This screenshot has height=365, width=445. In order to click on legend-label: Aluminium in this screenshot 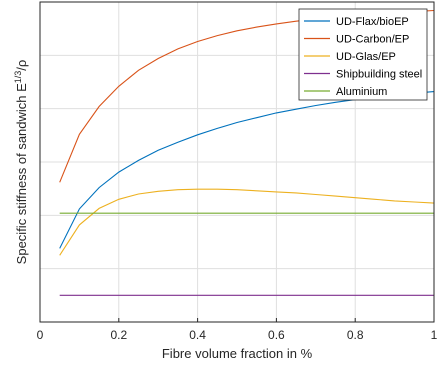, I will do `click(361, 92)`.